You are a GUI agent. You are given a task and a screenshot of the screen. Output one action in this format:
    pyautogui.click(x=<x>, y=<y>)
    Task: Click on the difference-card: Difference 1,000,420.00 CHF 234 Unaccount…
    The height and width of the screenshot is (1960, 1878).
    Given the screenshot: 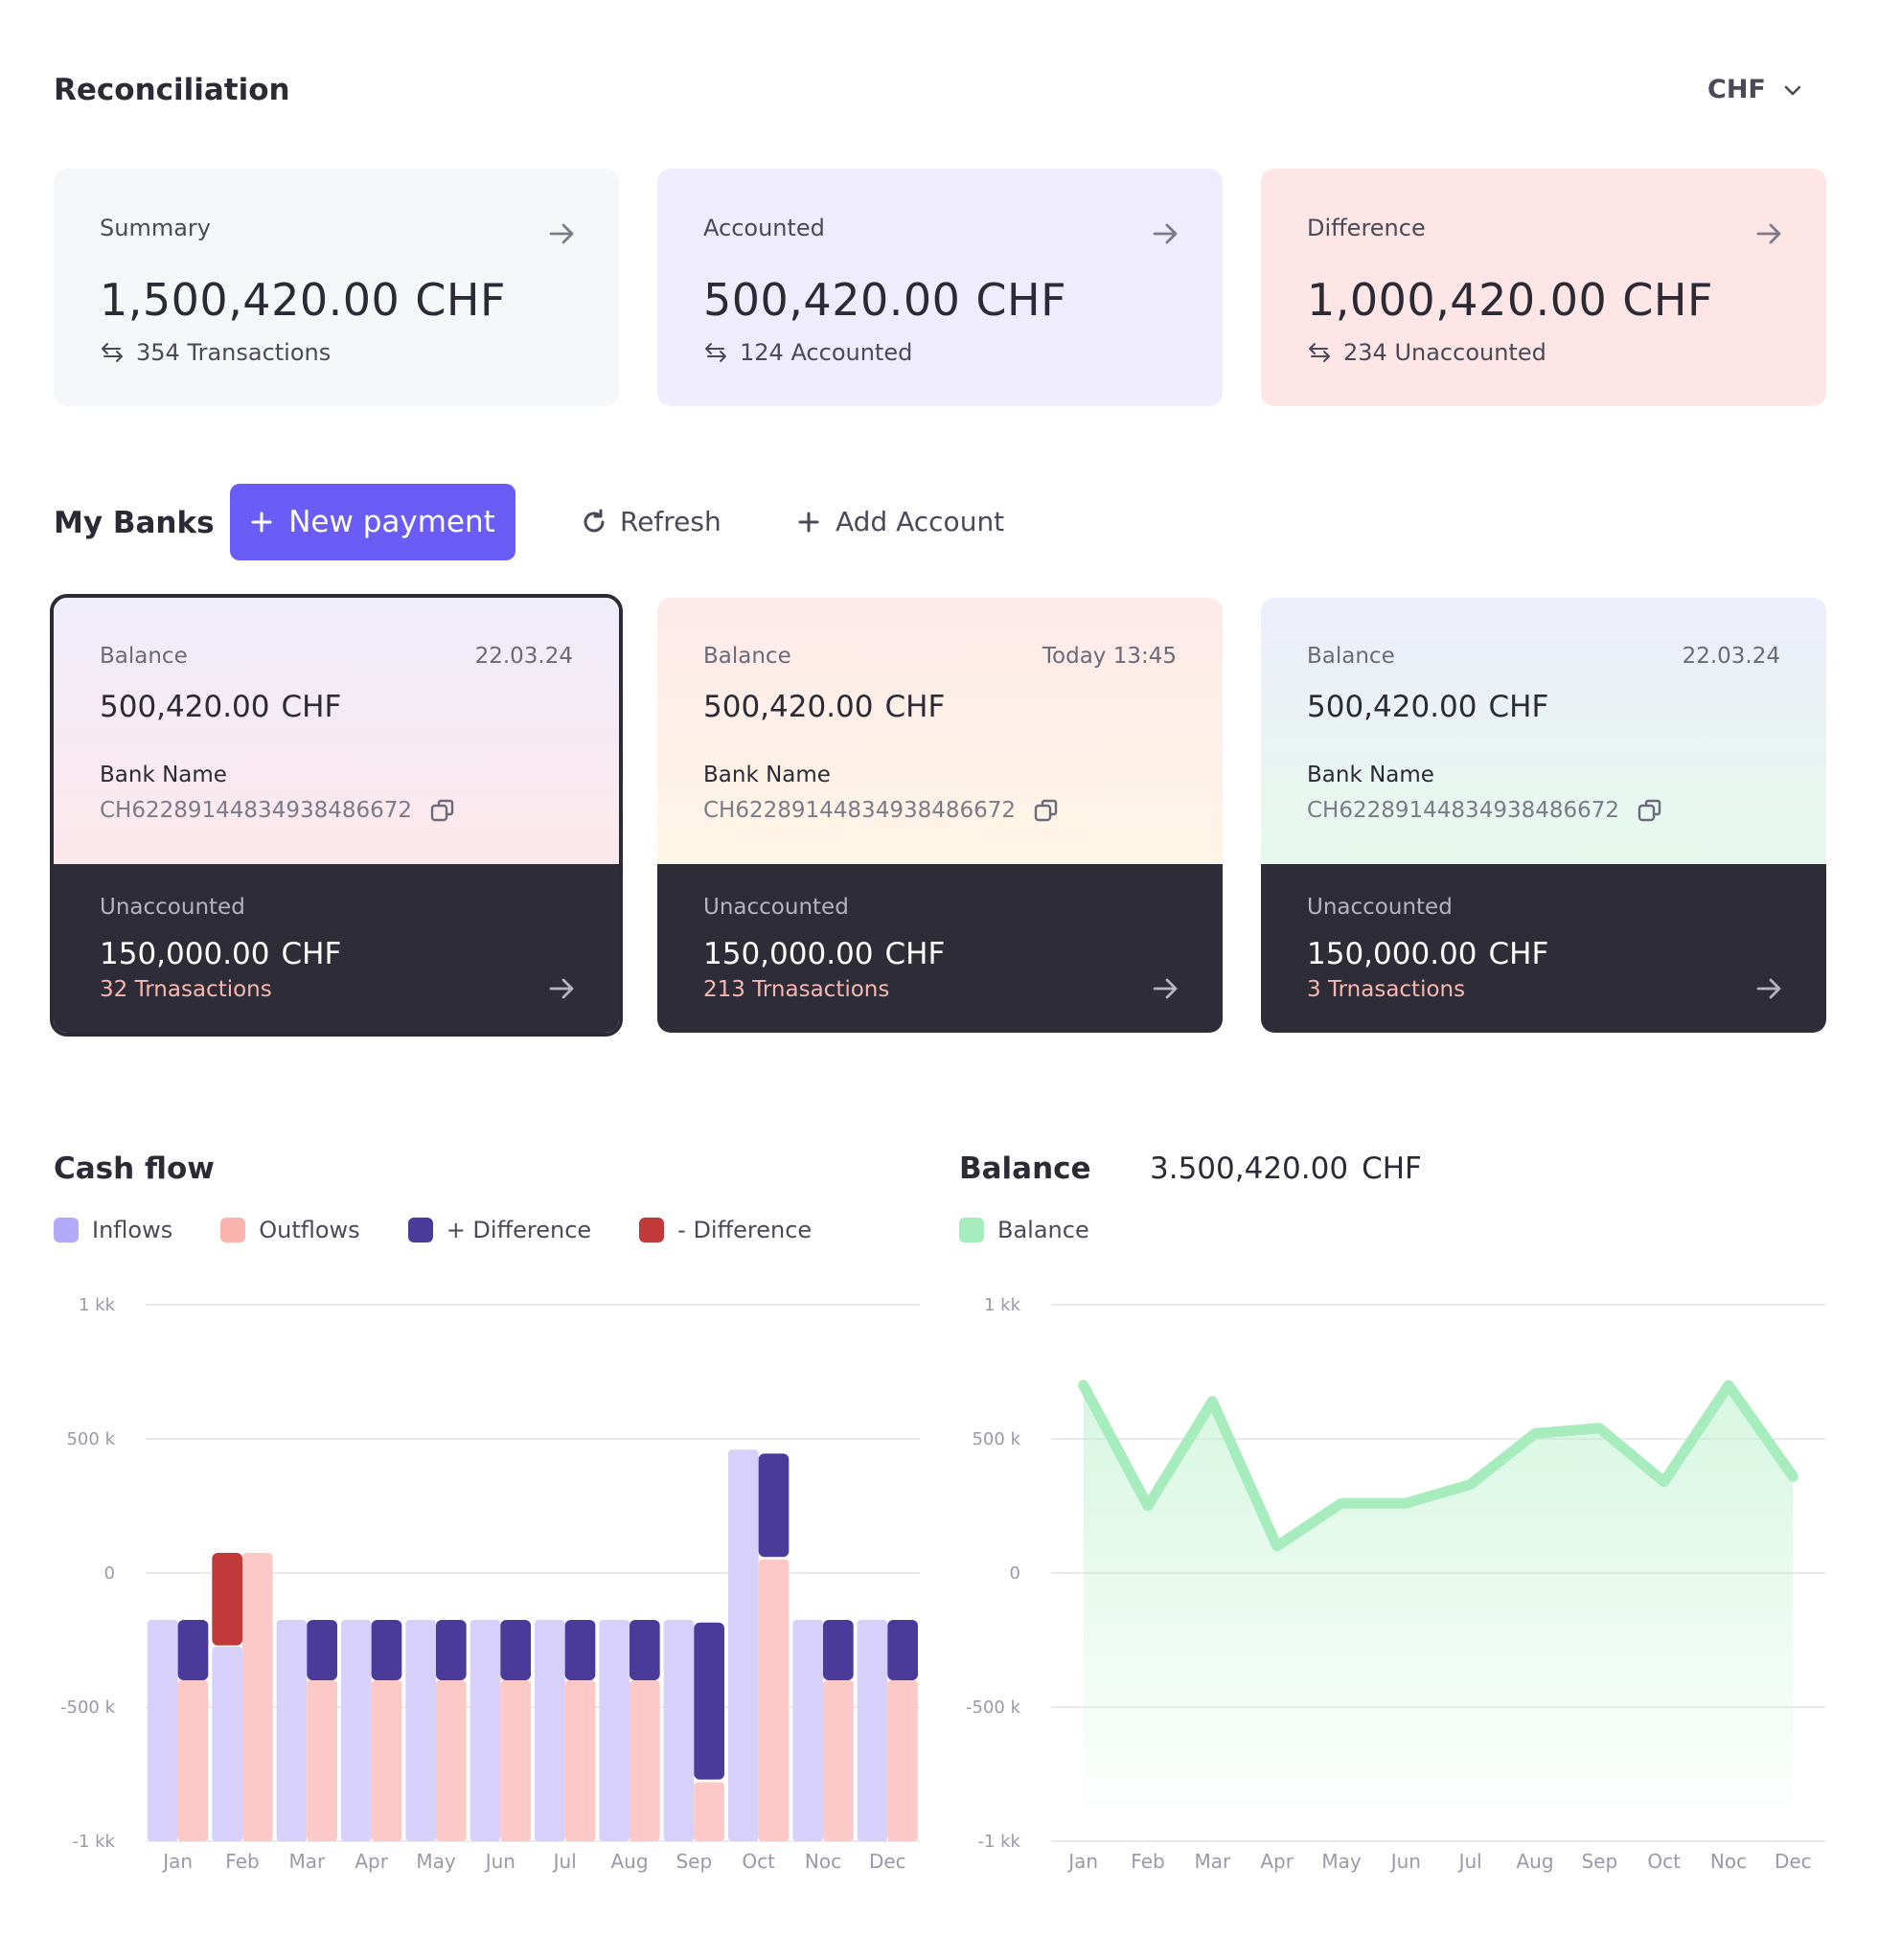 What is the action you would take?
    pyautogui.click(x=1543, y=287)
    